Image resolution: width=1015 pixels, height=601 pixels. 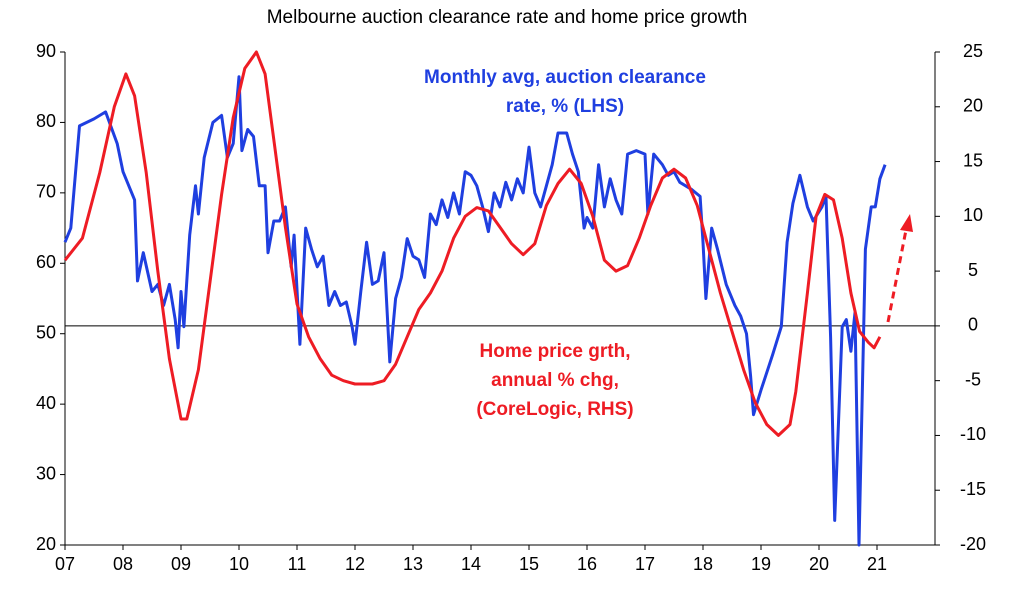 I want to click on annotation: annual % chg,, so click(x=555, y=380).